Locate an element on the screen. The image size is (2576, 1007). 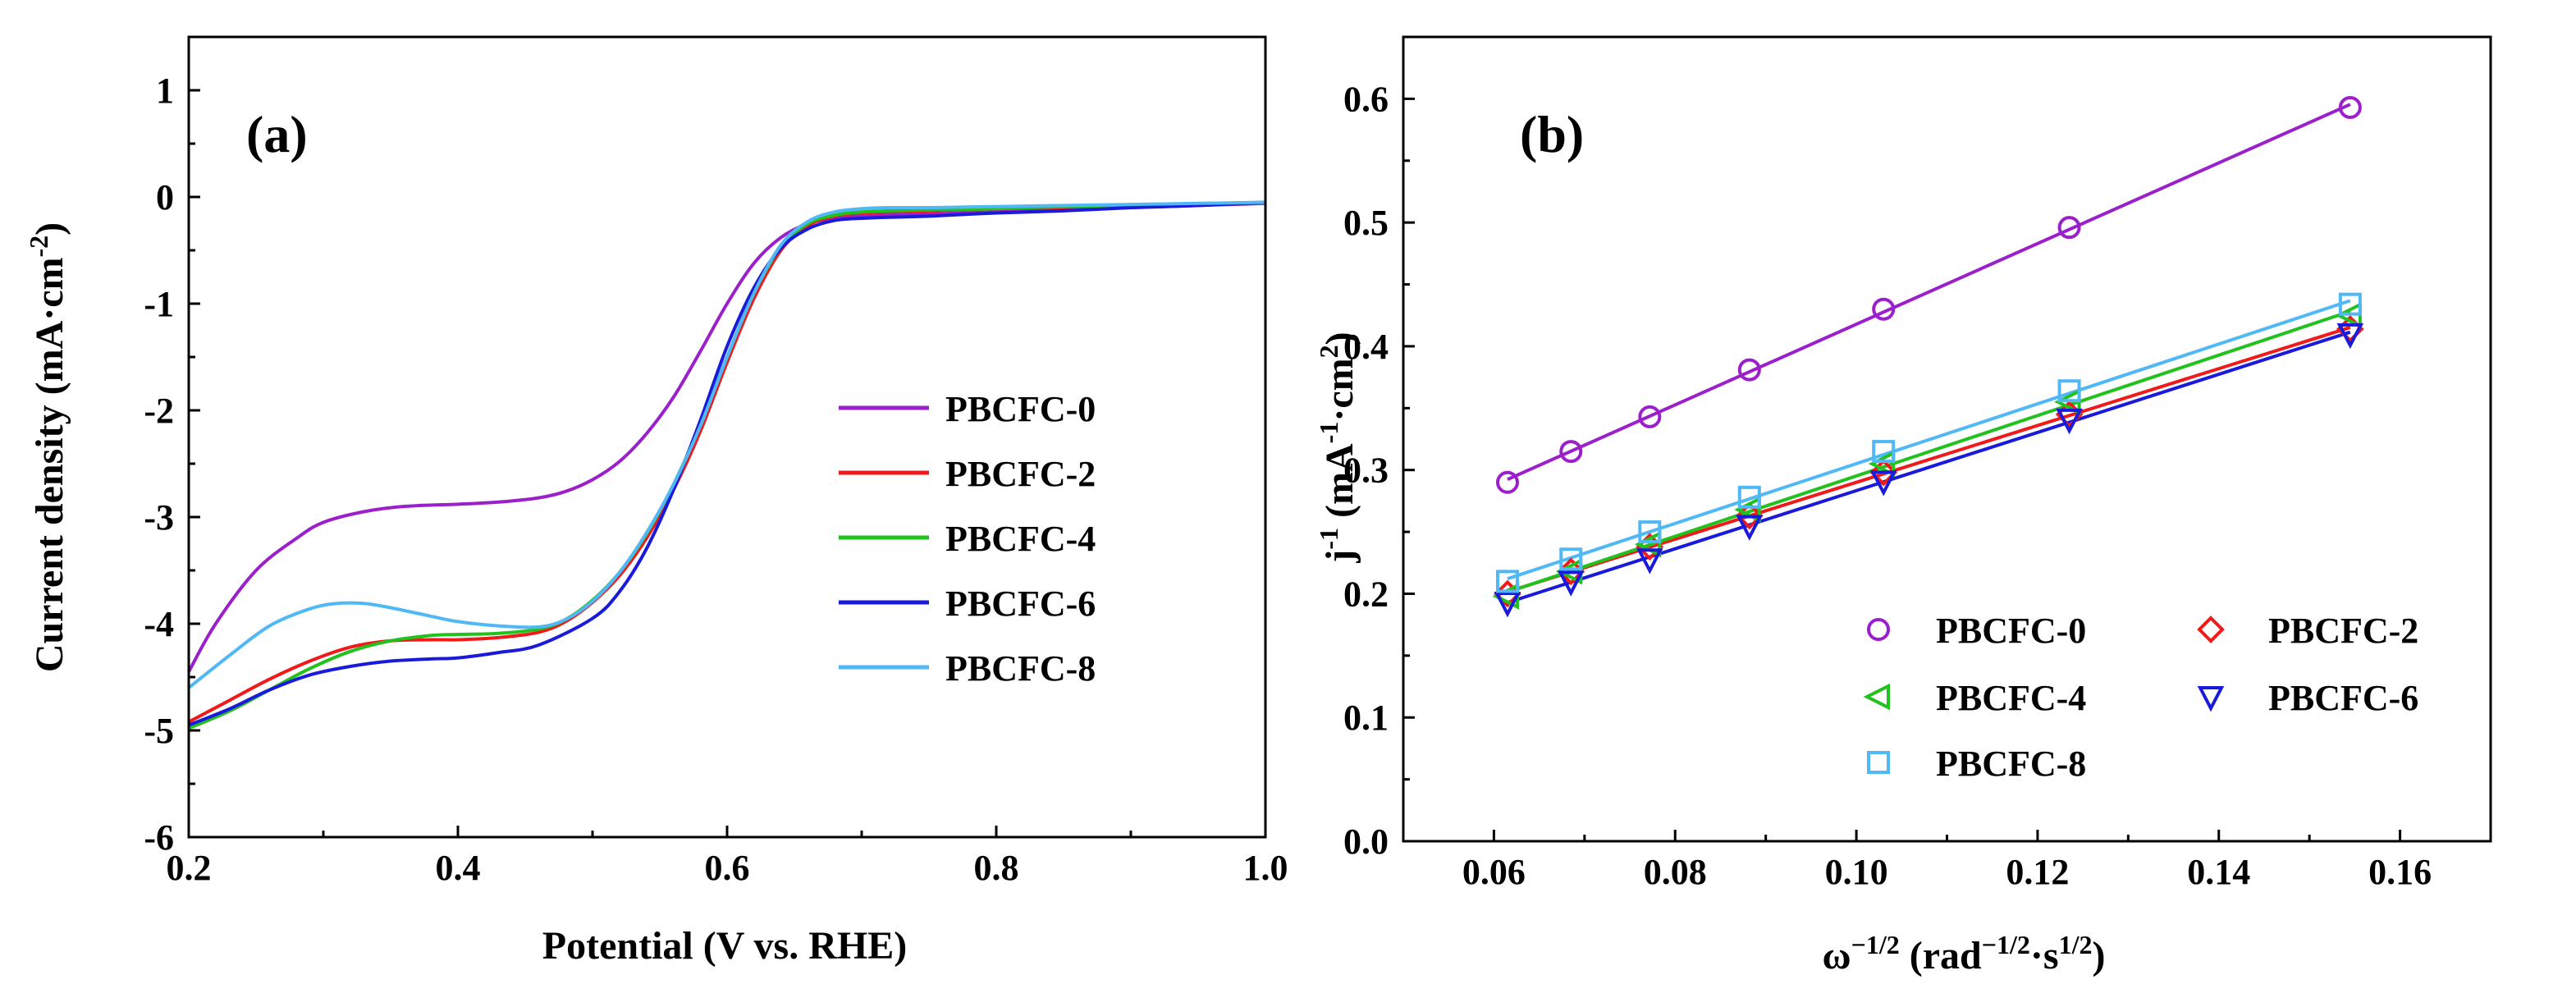
y-tick-label: 0.0 is located at coordinates (1366, 842).